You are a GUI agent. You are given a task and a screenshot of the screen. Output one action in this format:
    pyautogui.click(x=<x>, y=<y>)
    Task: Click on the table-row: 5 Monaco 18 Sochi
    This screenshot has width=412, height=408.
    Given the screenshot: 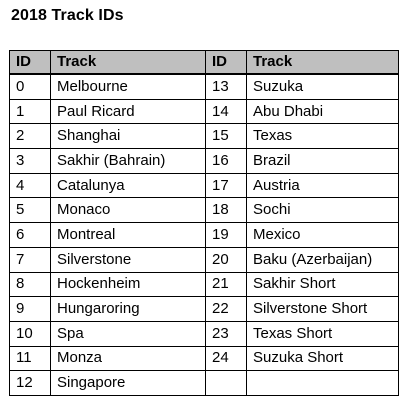 What is the action you would take?
    pyautogui.click(x=204, y=210)
    